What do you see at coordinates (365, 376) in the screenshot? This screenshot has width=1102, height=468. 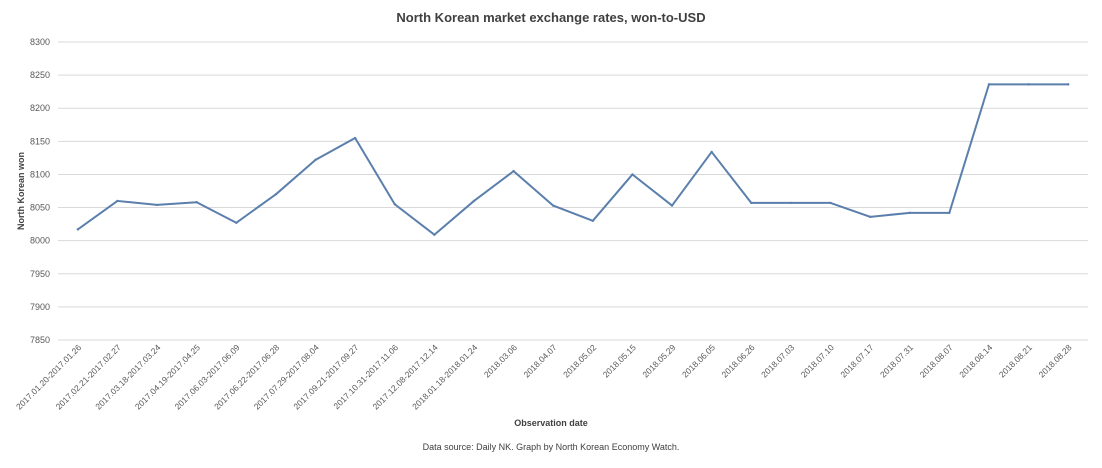 I see `x-tick-label: 2017.10.31-2017.11.06` at bounding box center [365, 376].